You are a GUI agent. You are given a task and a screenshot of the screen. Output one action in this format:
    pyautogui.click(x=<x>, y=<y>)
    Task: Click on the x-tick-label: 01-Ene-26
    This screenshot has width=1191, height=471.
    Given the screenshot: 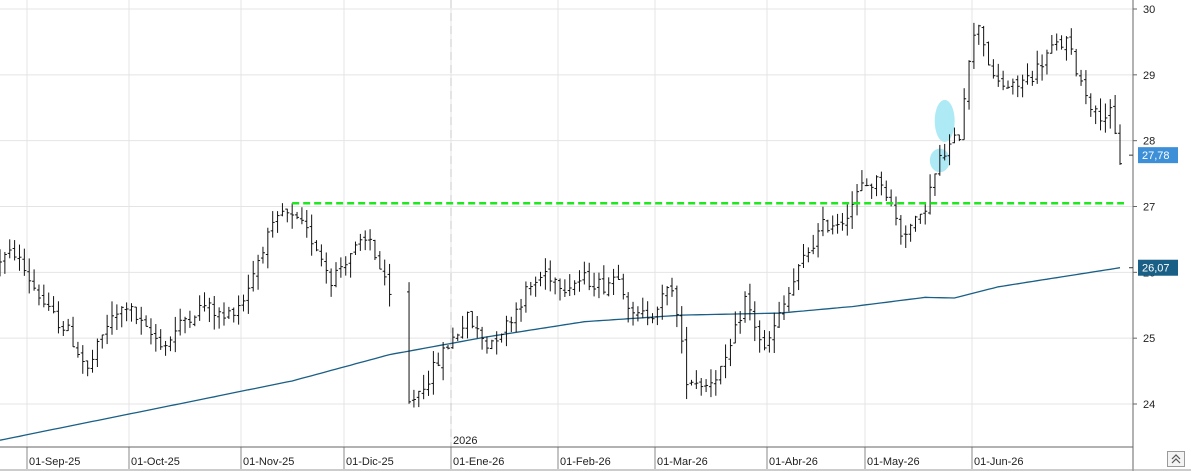 What is the action you would take?
    pyautogui.click(x=478, y=462)
    